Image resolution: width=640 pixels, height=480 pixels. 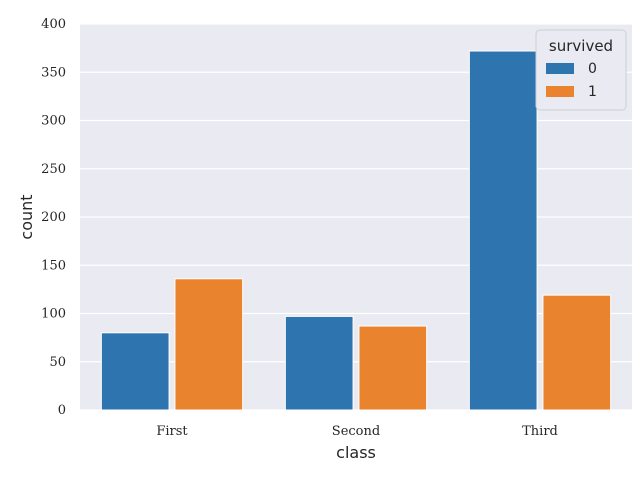 I want to click on y-tick-label: 150, so click(x=53, y=265).